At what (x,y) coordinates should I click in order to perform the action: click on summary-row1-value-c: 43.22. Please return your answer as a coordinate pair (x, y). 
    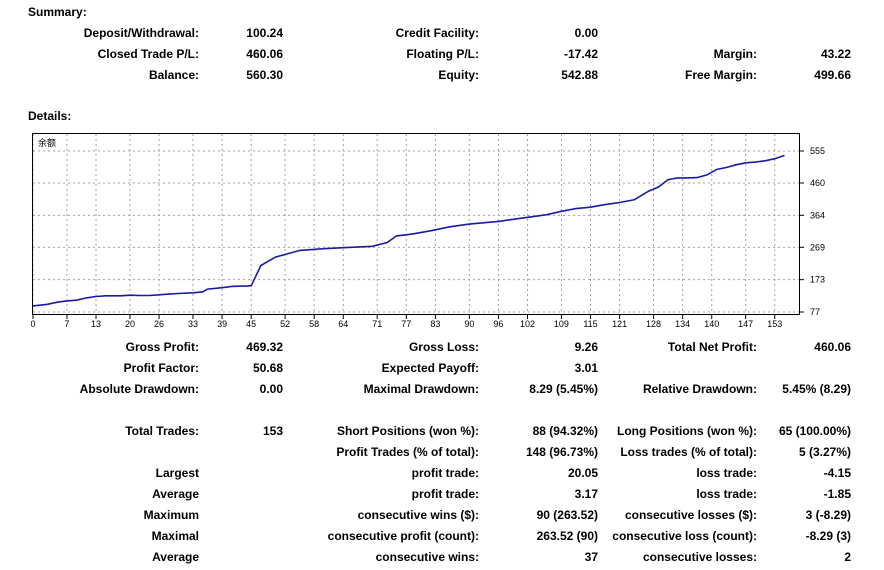
    Looking at the image, I should click on (835, 54).